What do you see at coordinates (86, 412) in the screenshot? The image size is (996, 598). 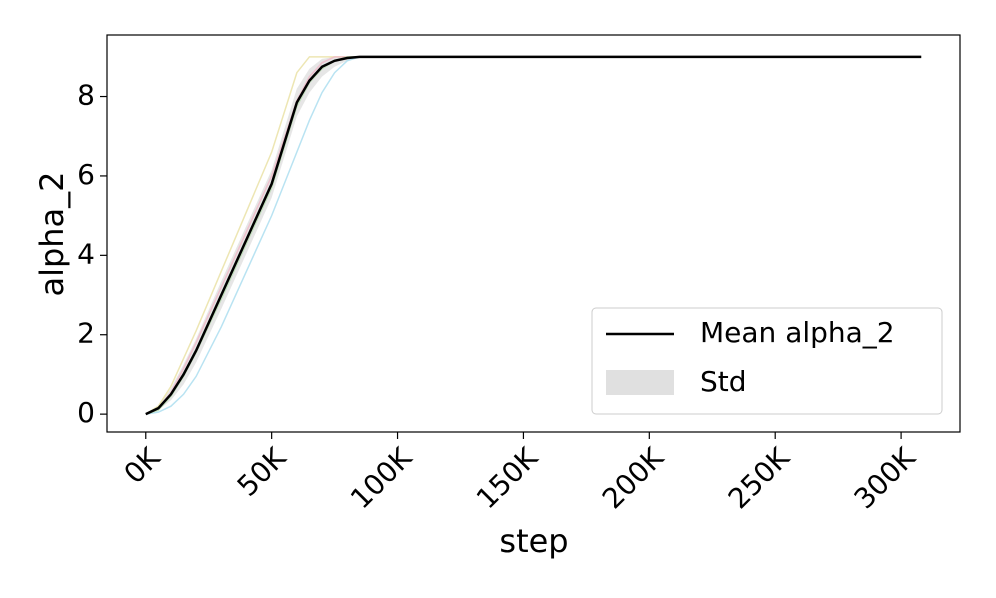 I see `y-tick-label: 0` at bounding box center [86, 412].